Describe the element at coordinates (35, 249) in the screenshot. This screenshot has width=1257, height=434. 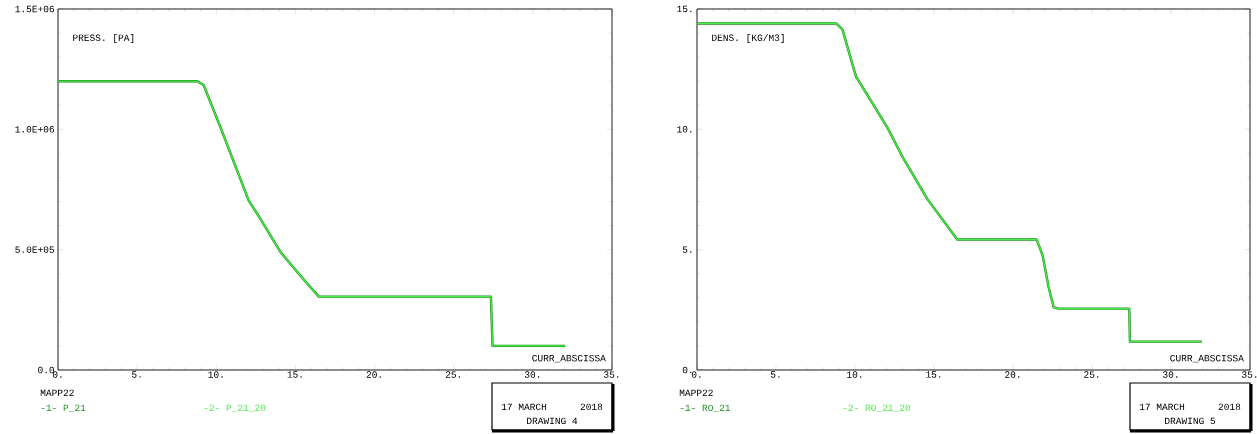
I see `y-tick-label: 5.0E+05` at that location.